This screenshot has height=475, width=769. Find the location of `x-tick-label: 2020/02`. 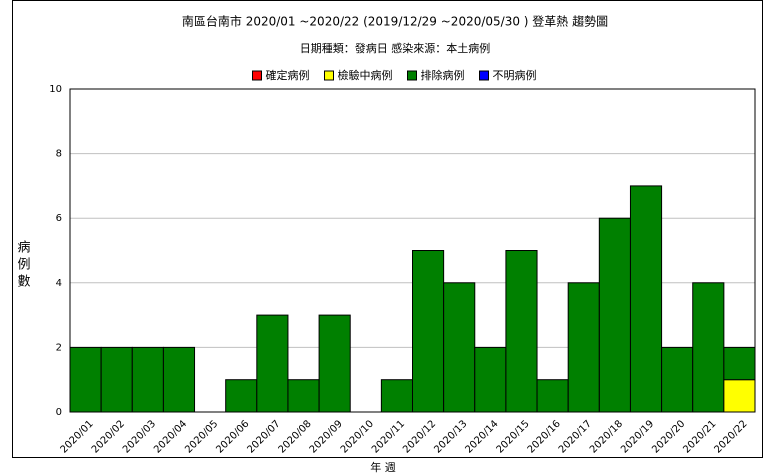

x-tick-label: 2020/02 is located at coordinates (108, 436).